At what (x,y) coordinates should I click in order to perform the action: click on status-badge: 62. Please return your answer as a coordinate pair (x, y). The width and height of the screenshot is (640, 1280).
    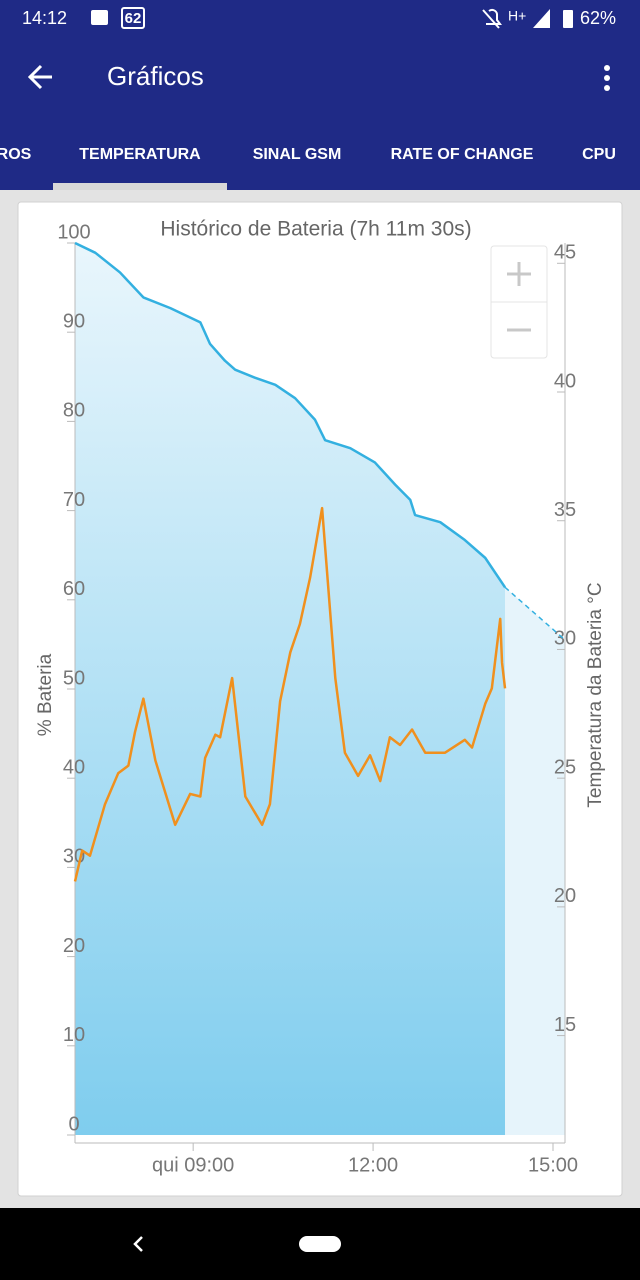
    Looking at the image, I should click on (133, 18).